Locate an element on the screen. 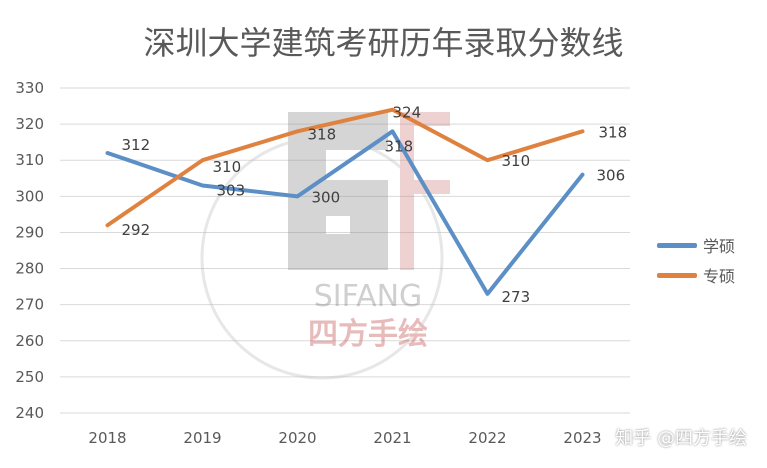 The width and height of the screenshot is (767, 468). y-axis-ticks: 240 250 260 270 280 290 300 310 320 330 is located at coordinates (29, 250).